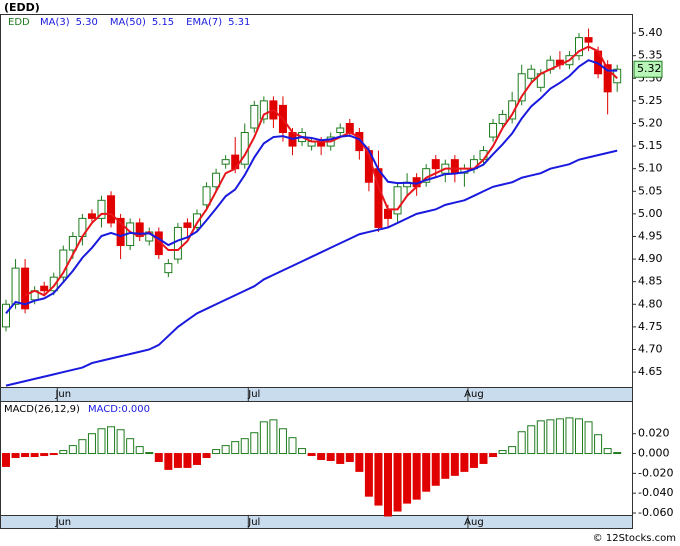 The width and height of the screenshot is (680, 546). What do you see at coordinates (650, 190) in the screenshot?
I see `y-tick-label: 5.05` at bounding box center [650, 190].